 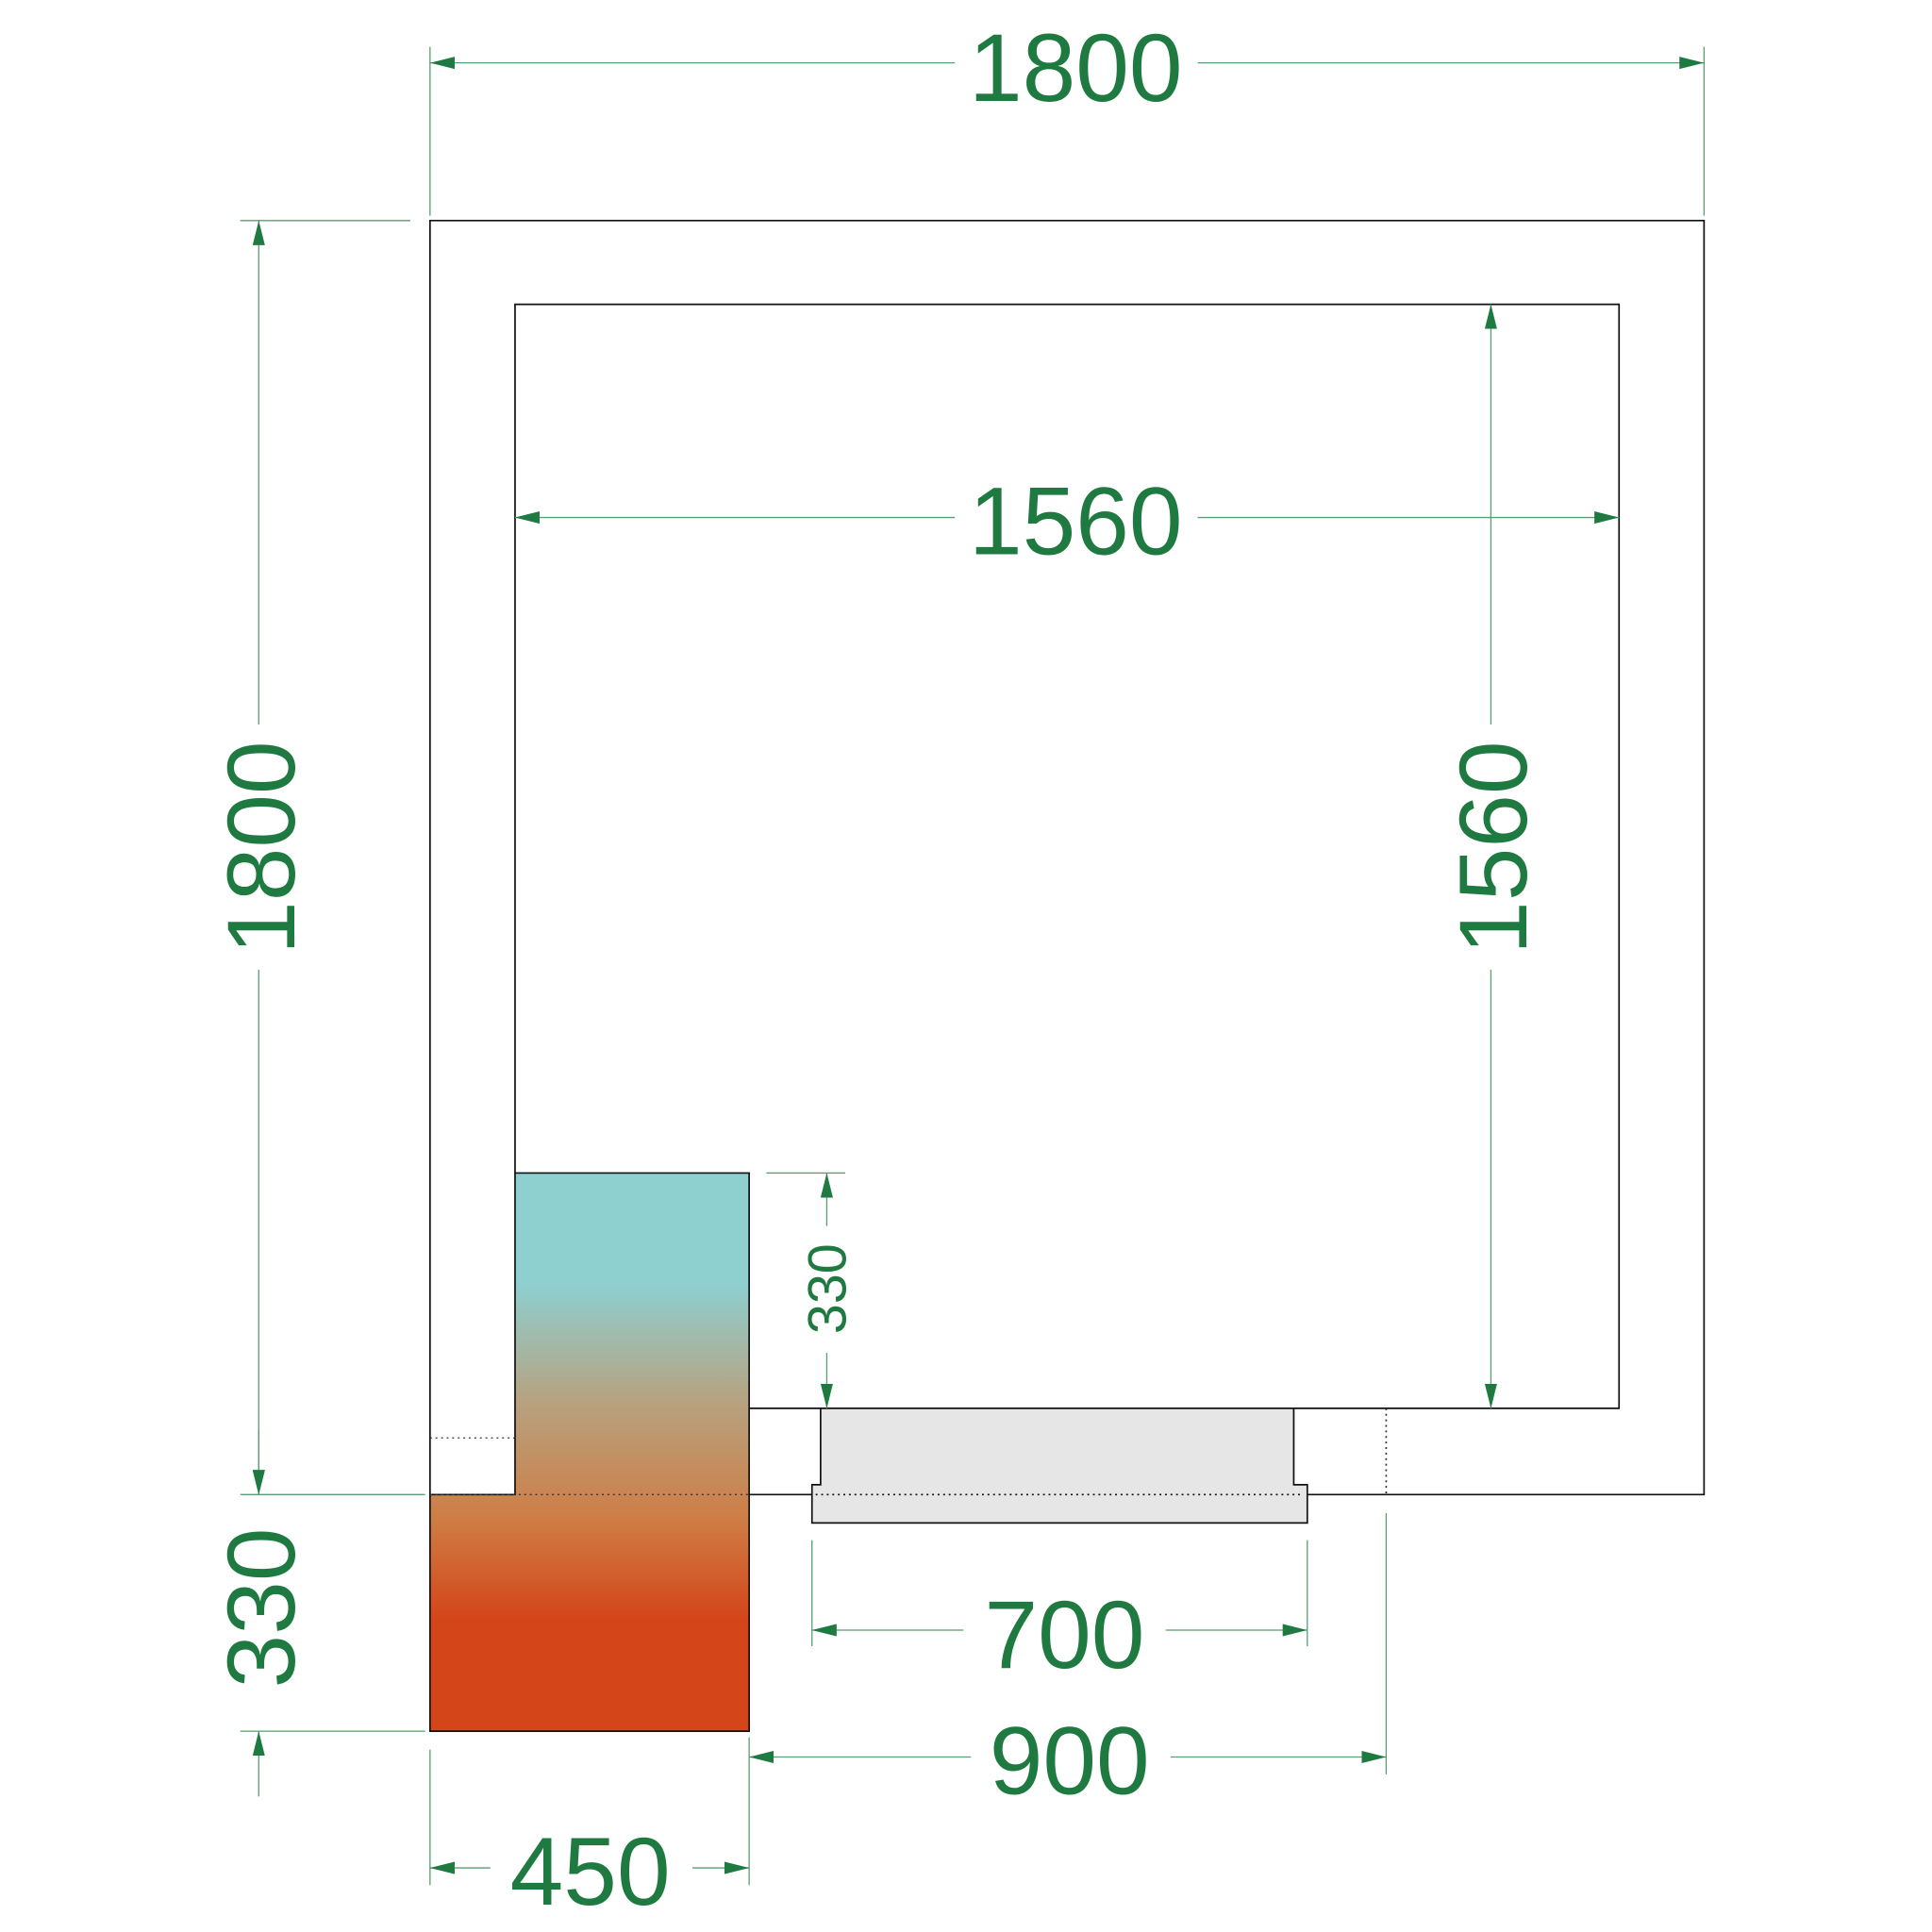 I want to click on dimension-door-clear-width: 700, so click(x=1059, y=1635).